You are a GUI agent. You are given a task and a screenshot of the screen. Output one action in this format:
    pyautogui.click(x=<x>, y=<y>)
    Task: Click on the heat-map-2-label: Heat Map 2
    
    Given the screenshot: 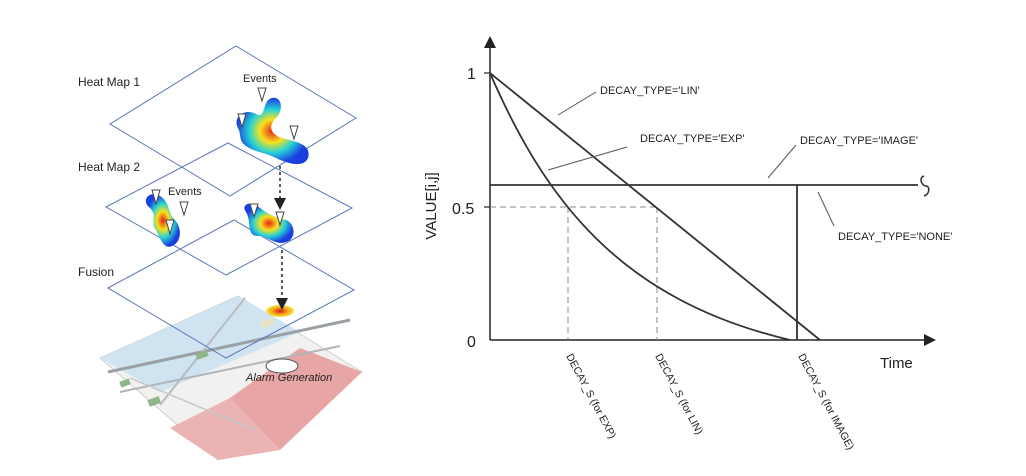 What is the action you would take?
    pyautogui.click(x=109, y=167)
    